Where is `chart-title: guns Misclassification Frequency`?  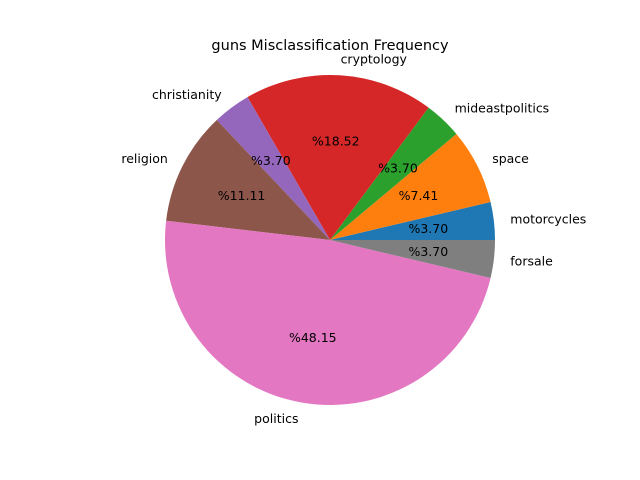 chart-title: guns Misclassification Frequency is located at coordinates (330, 46).